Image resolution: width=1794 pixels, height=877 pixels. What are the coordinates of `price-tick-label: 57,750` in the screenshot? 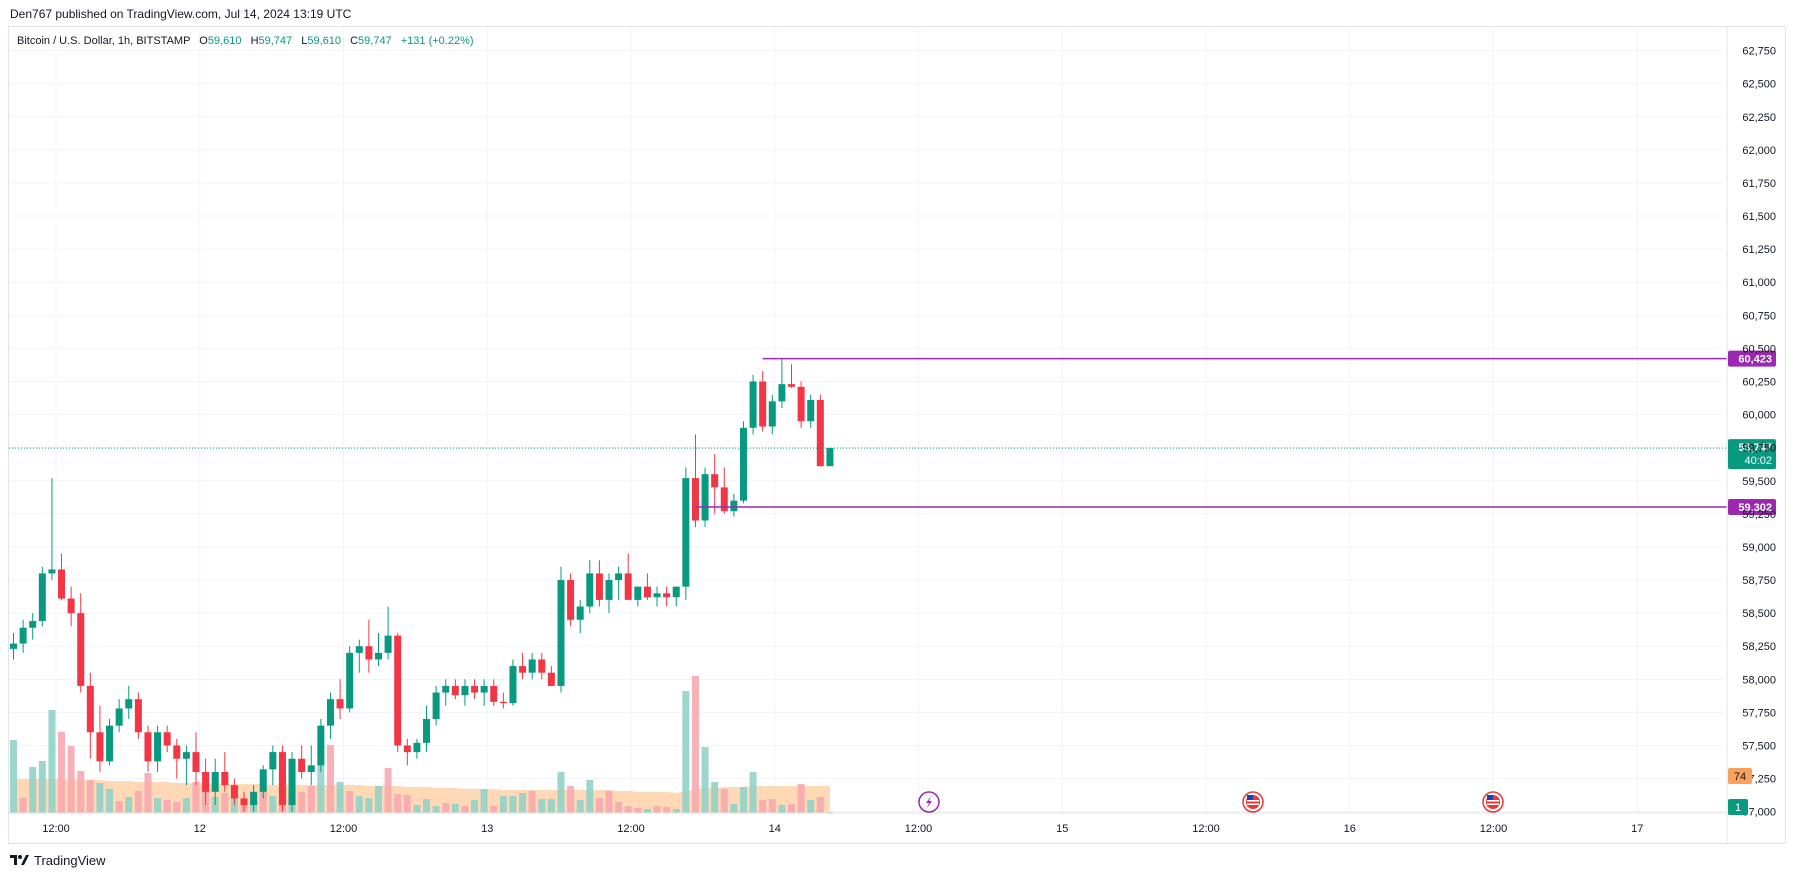 It's located at (1759, 713).